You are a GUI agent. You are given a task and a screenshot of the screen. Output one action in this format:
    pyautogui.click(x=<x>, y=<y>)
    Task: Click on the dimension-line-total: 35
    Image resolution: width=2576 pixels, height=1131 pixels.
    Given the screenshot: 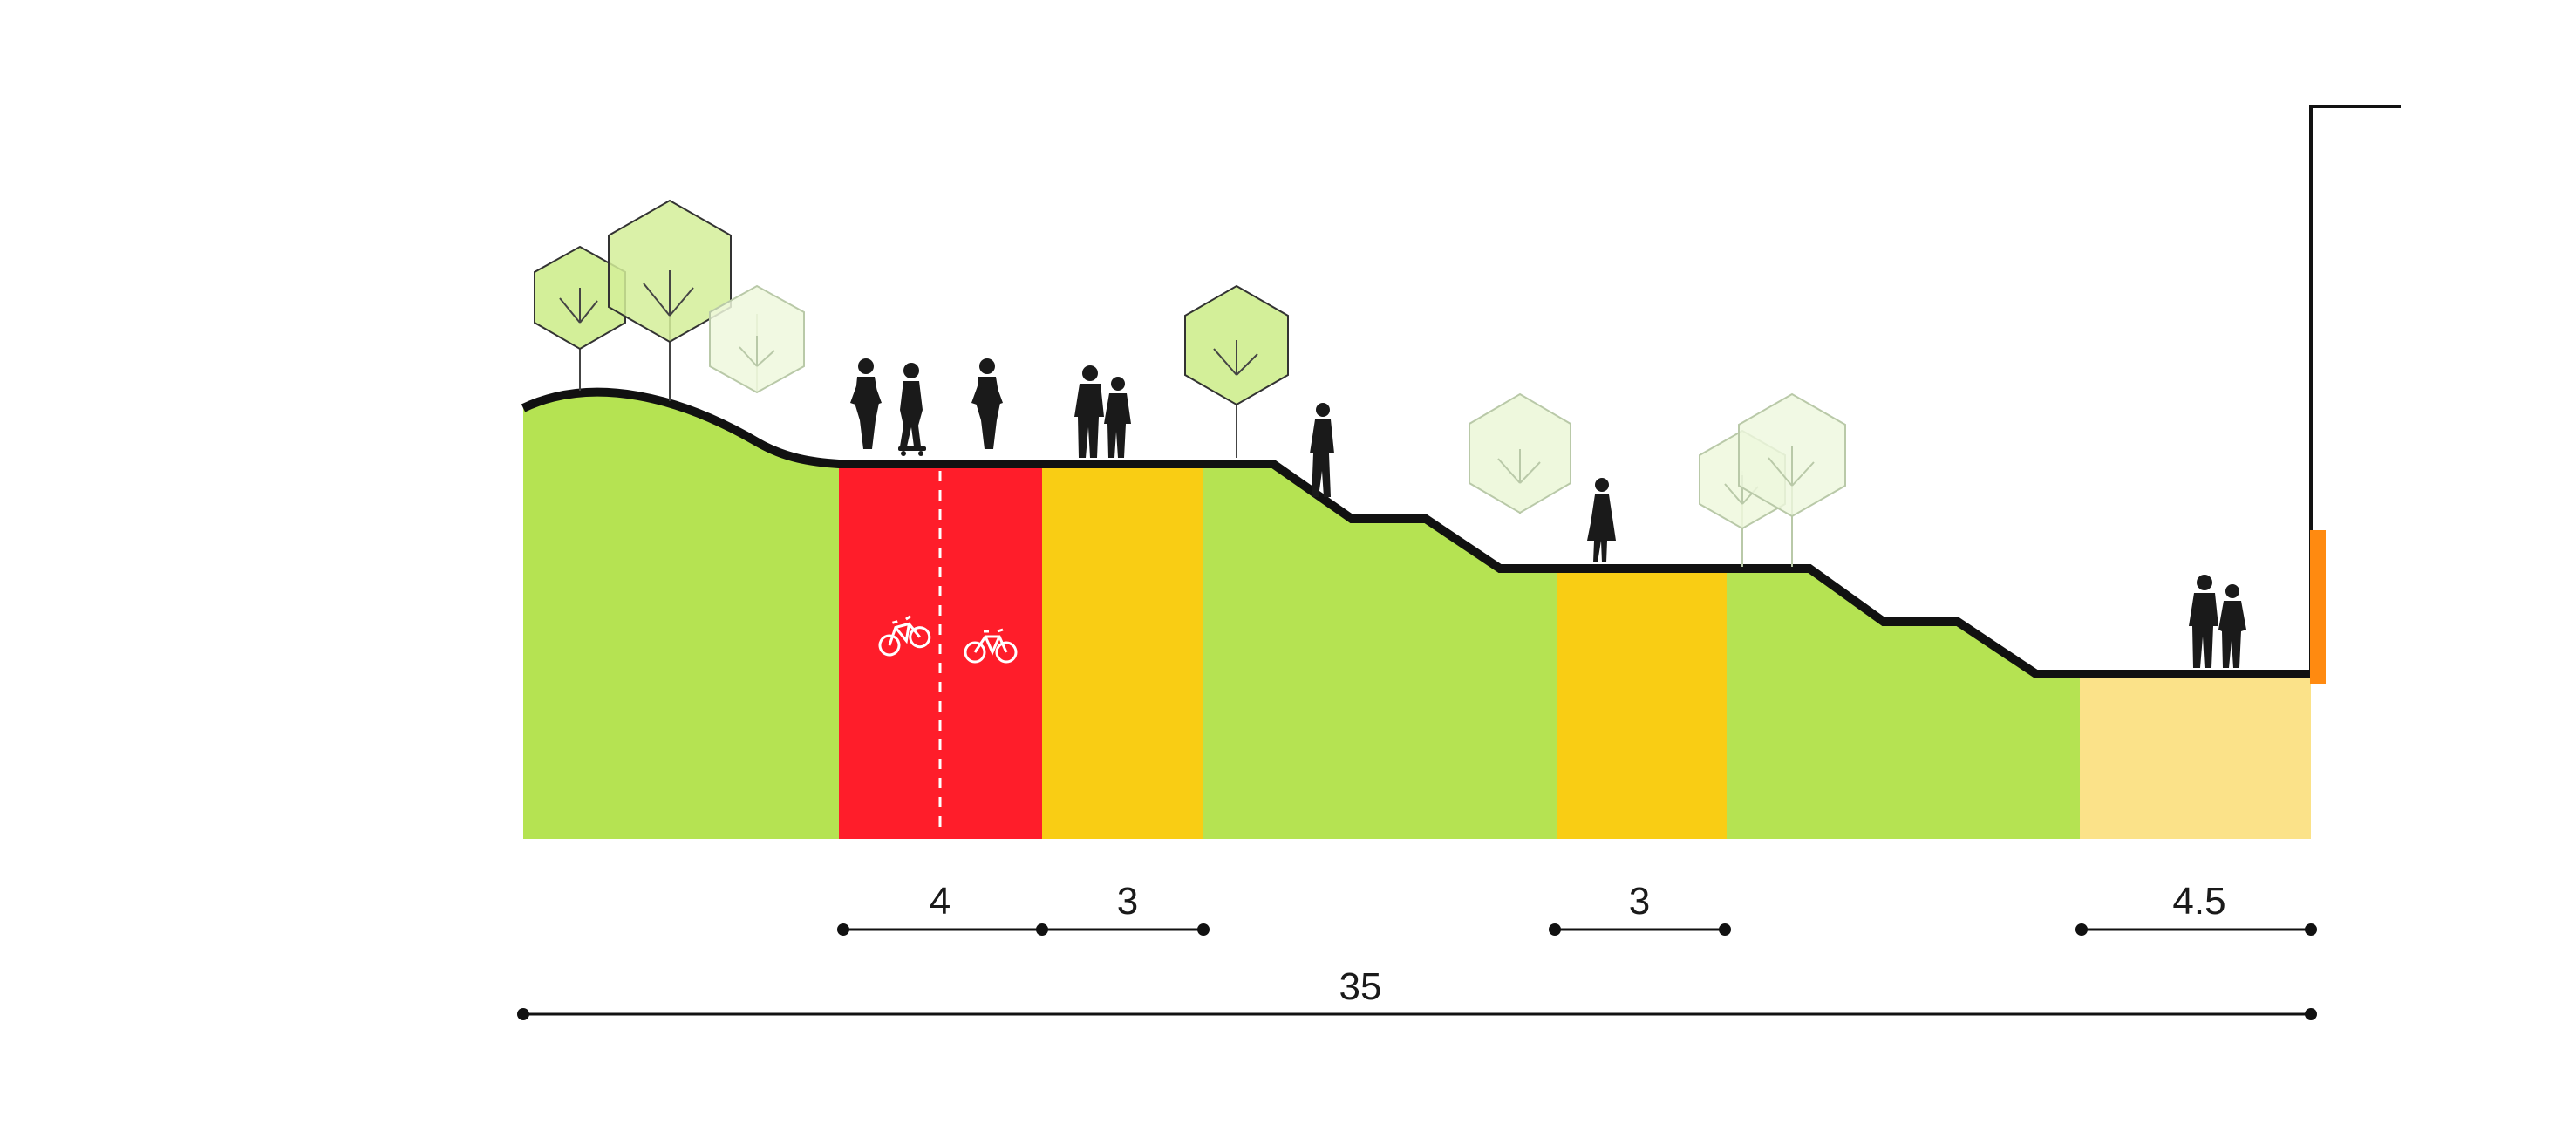 What is the action you would take?
    pyautogui.click(x=1417, y=993)
    